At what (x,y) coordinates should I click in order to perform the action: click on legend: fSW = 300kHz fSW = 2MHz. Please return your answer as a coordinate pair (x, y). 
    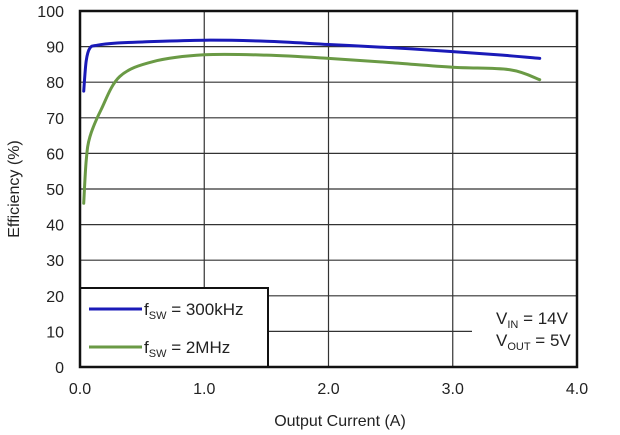
    Looking at the image, I should click on (174, 327).